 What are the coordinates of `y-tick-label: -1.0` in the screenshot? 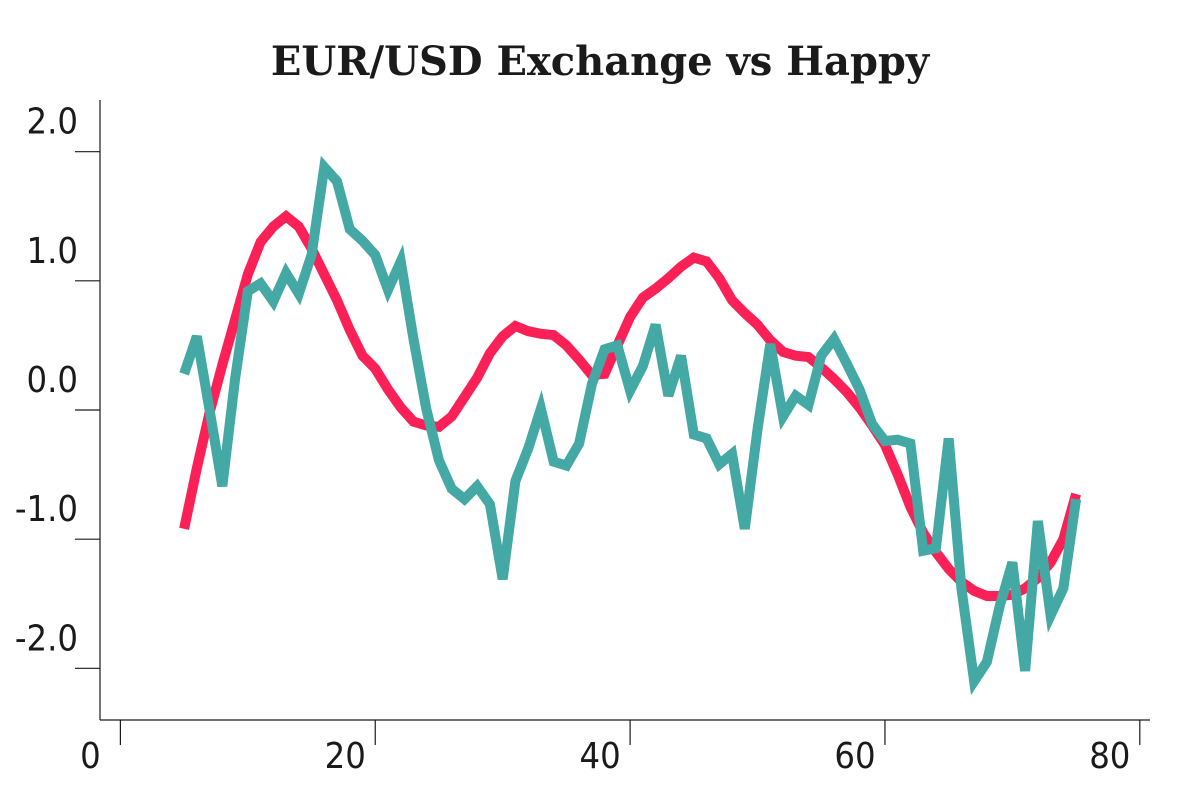 It's located at (46, 509).